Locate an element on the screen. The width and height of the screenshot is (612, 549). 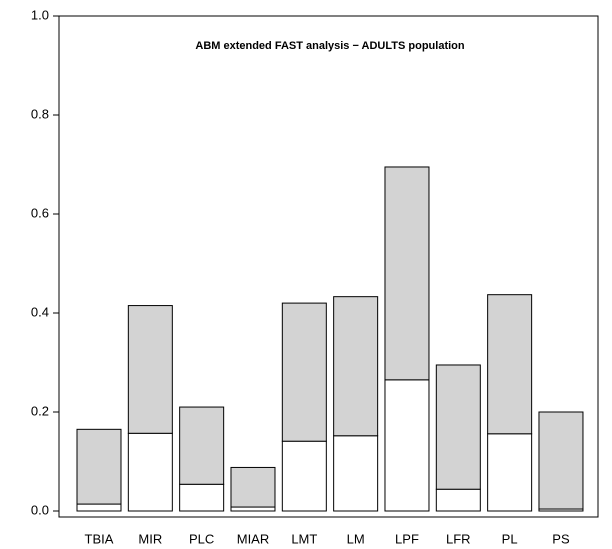
x-tick-label: PS is located at coordinates (561, 538).